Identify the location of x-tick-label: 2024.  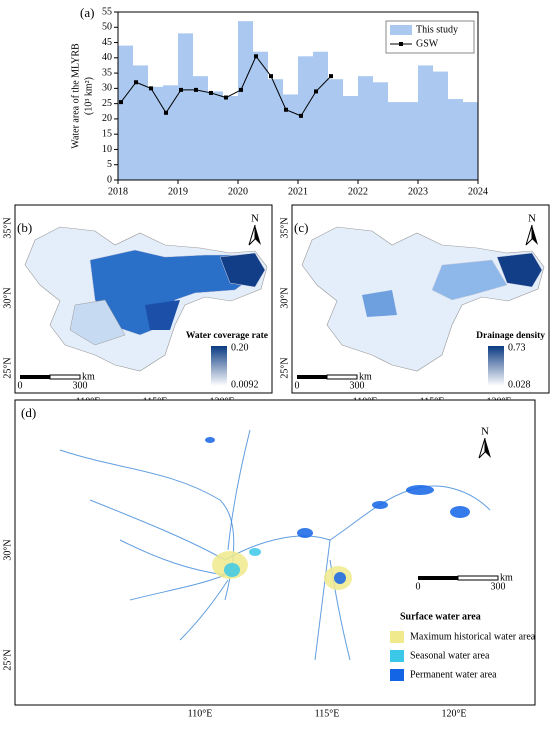
(478, 191).